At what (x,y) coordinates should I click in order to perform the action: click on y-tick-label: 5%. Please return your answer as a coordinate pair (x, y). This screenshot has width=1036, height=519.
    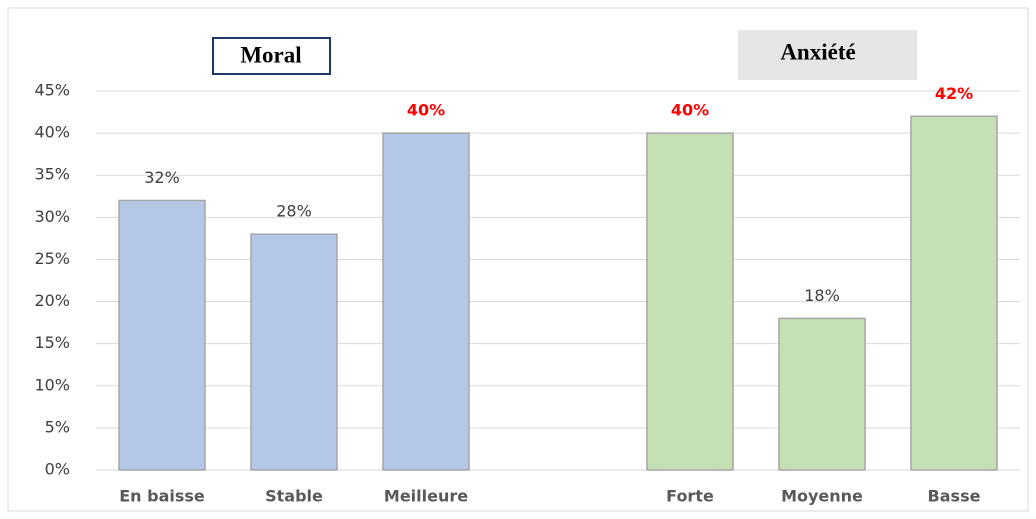
    Looking at the image, I should click on (57, 426).